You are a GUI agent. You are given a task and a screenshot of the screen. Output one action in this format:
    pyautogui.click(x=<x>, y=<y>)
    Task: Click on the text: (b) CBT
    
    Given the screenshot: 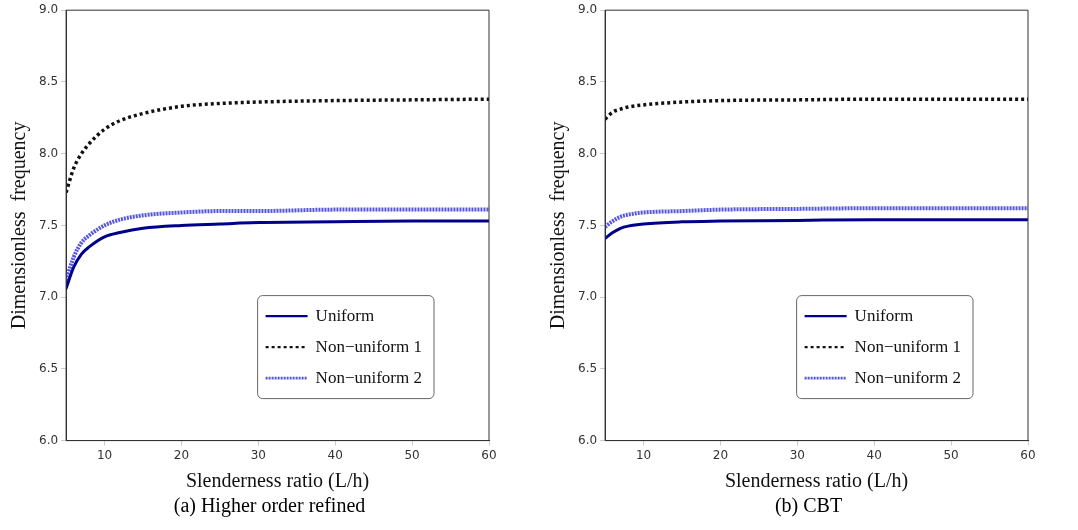 What is the action you would take?
    pyautogui.click(x=808, y=505)
    